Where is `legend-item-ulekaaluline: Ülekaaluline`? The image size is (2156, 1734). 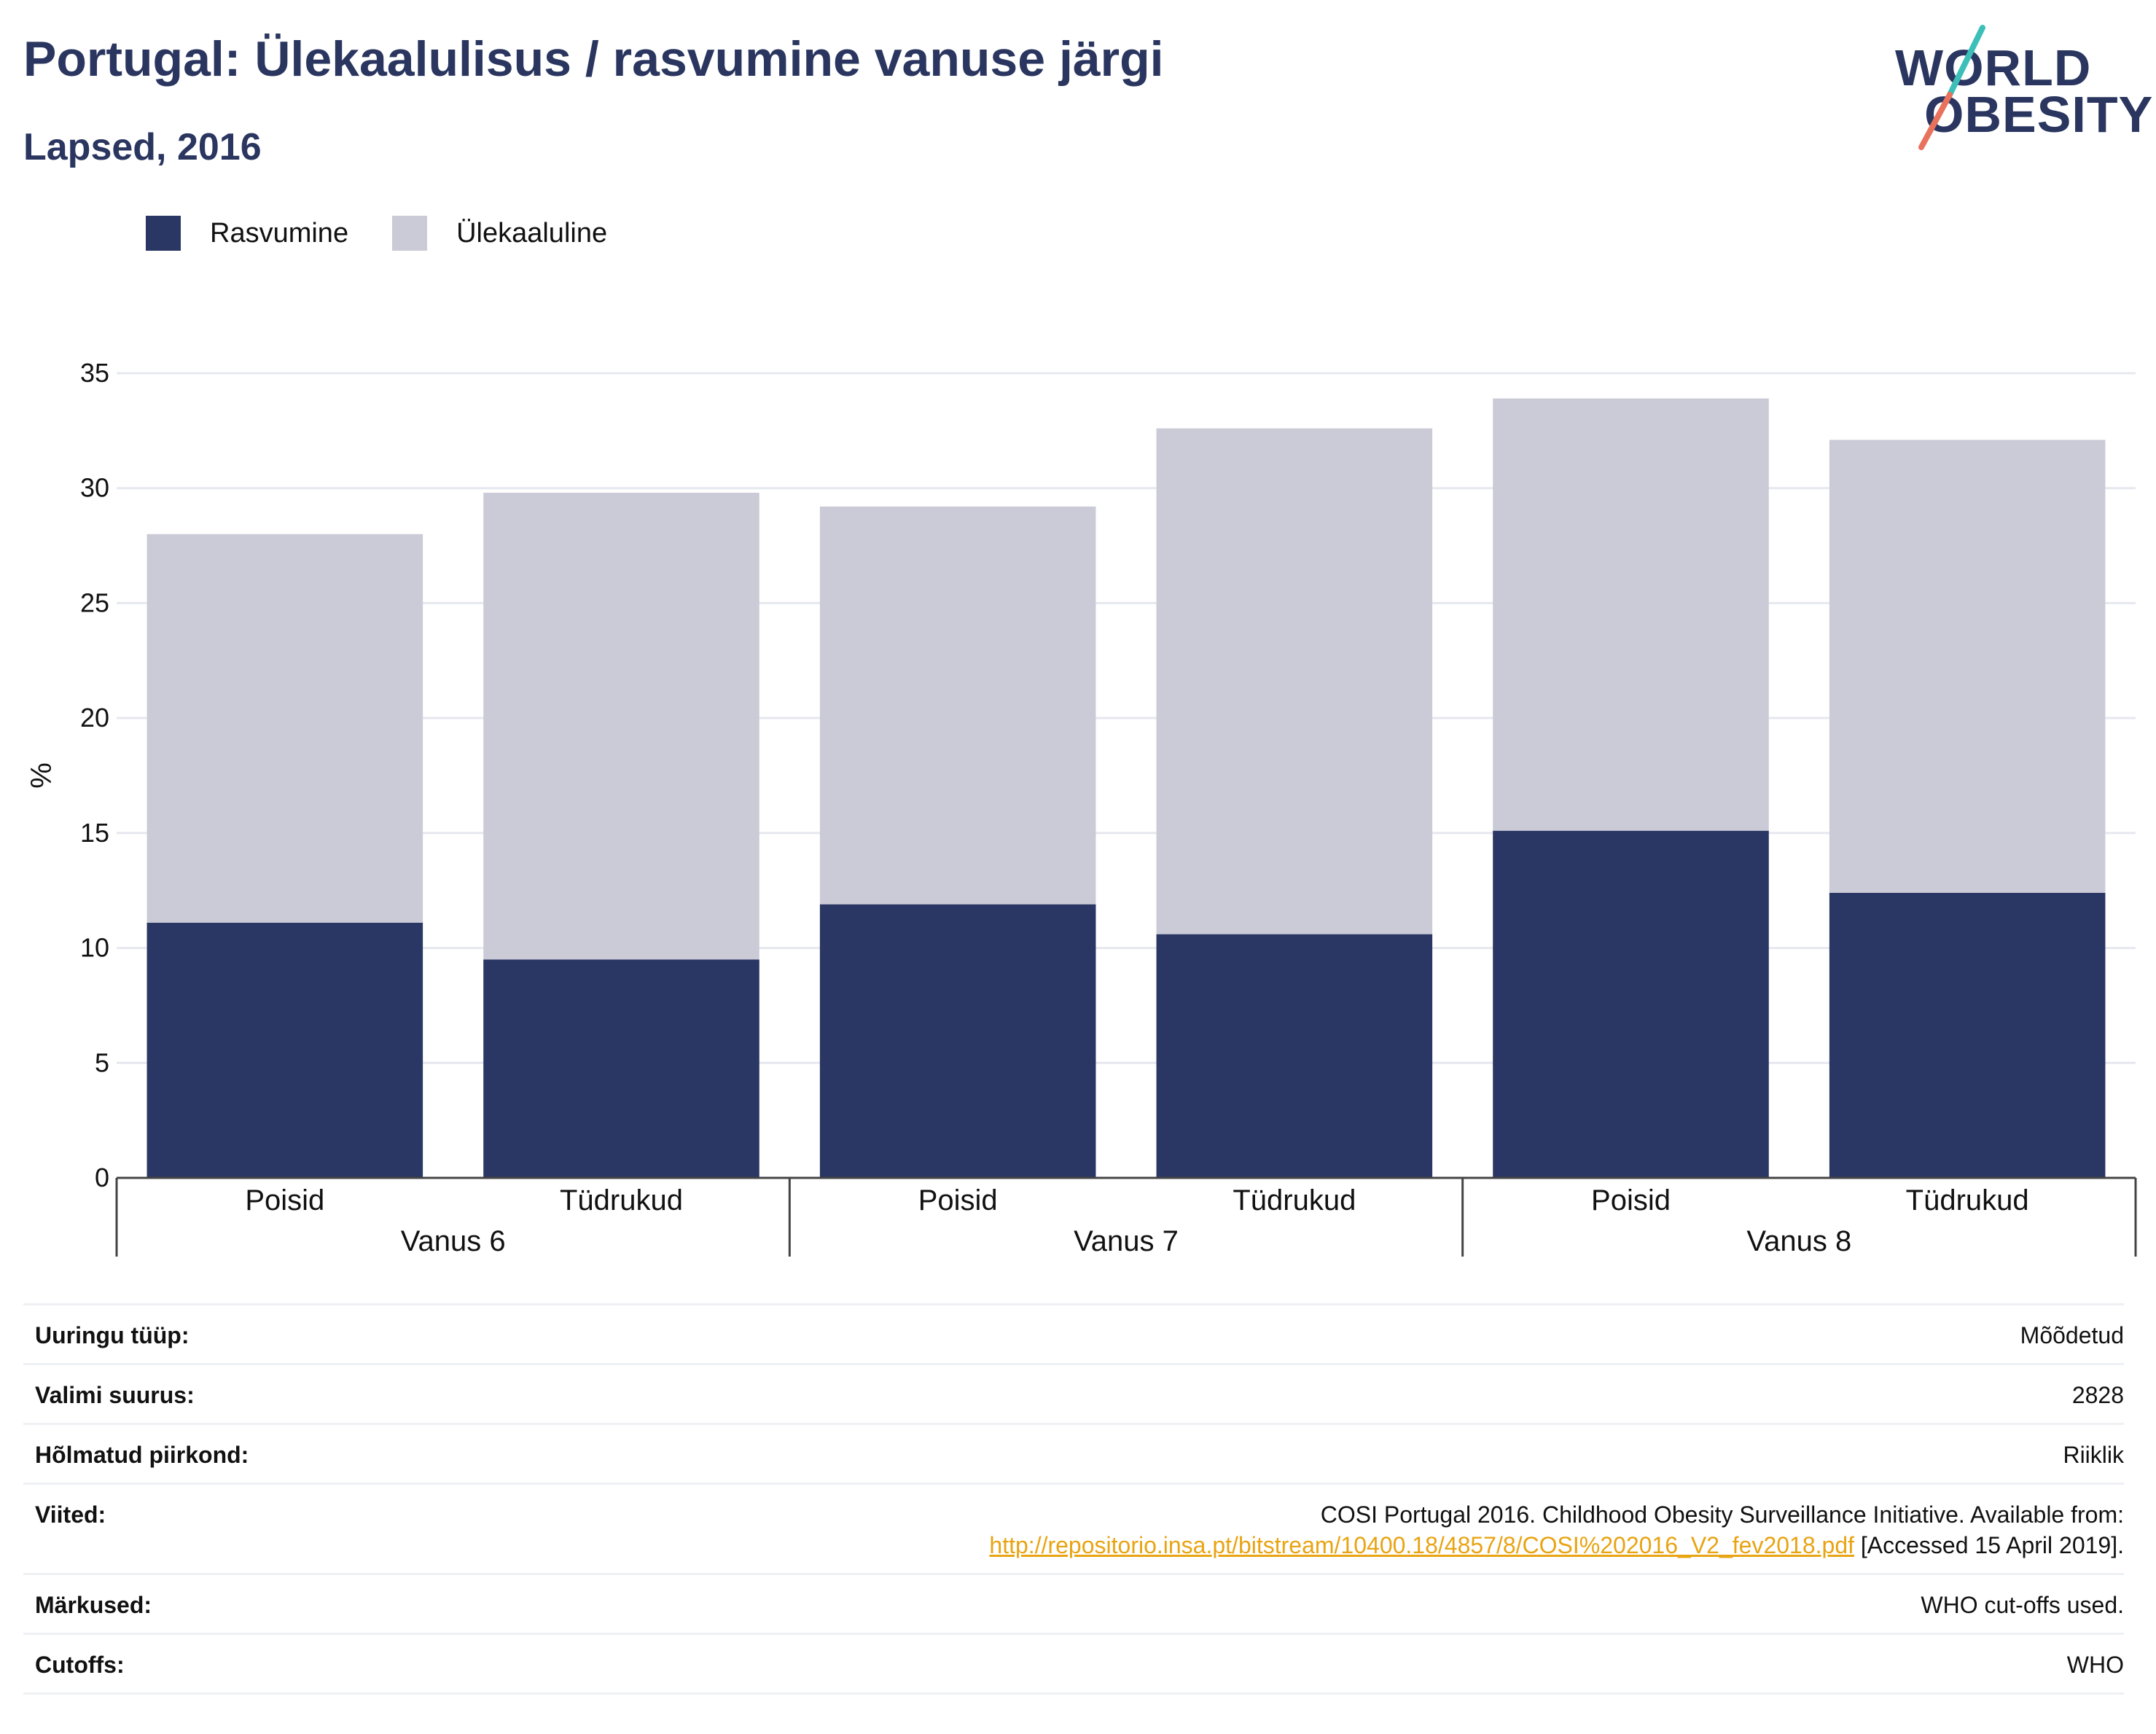
legend-item-ulekaaluline: Ülekaaluline is located at coordinates (499, 234).